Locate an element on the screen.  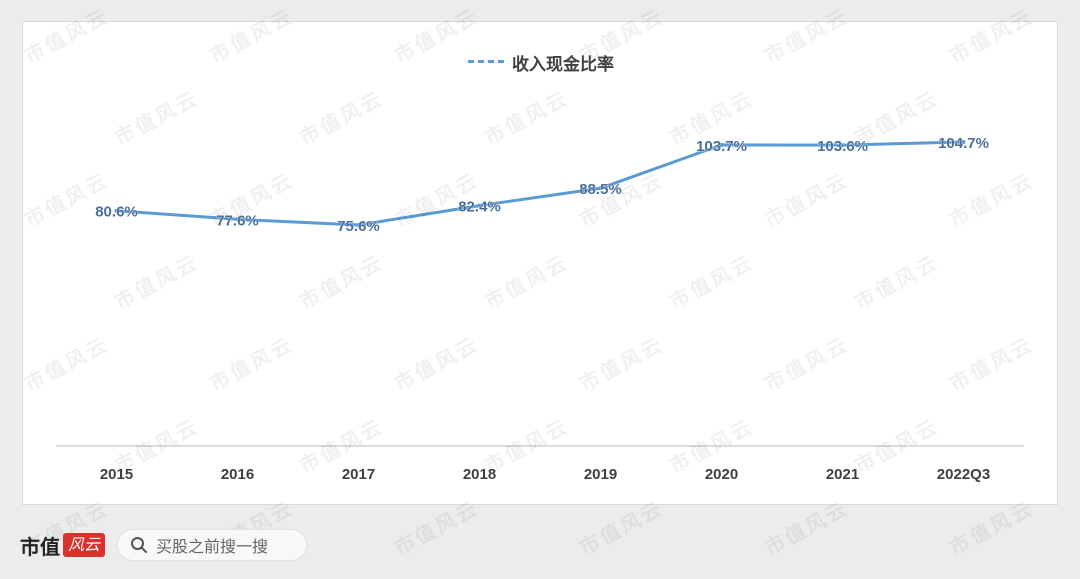
legend-swatch is located at coordinates (486, 62).